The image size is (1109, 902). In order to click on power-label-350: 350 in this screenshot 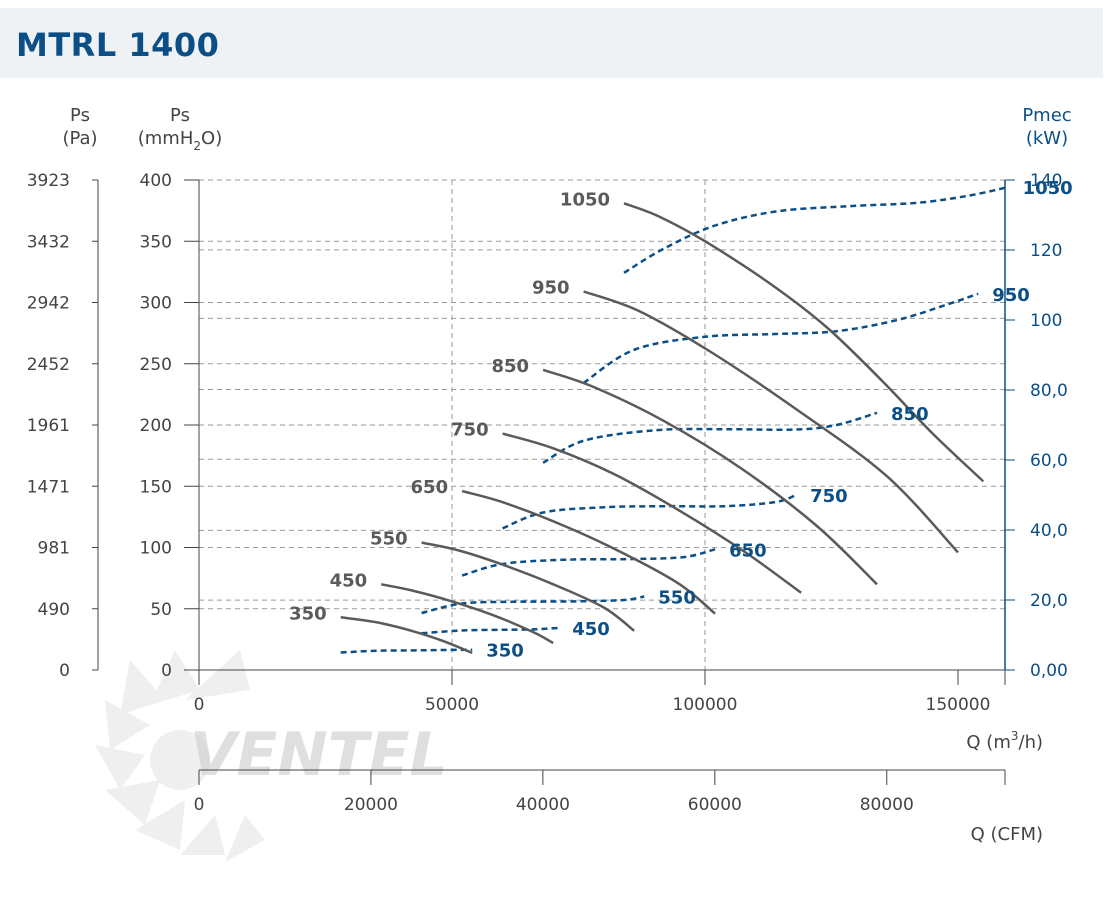, I will do `click(505, 651)`.